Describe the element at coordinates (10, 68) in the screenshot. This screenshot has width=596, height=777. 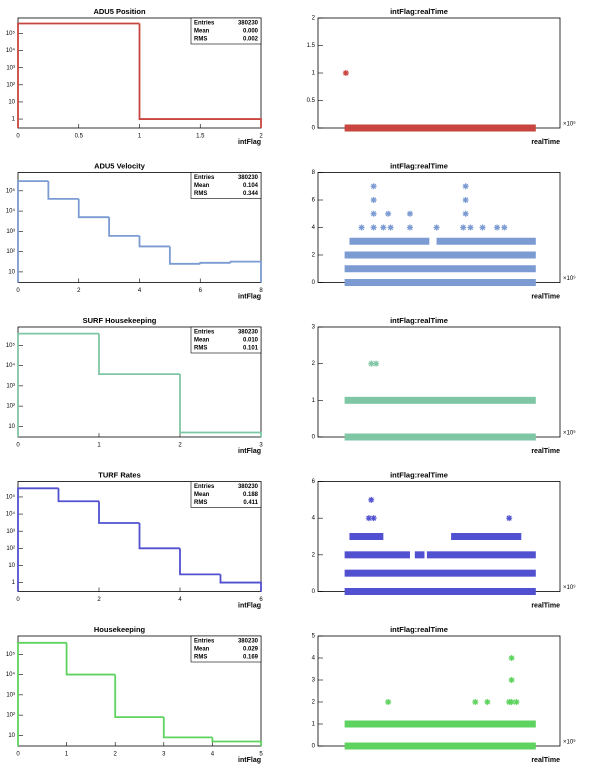
I see `y-tick-label: 10³` at that location.